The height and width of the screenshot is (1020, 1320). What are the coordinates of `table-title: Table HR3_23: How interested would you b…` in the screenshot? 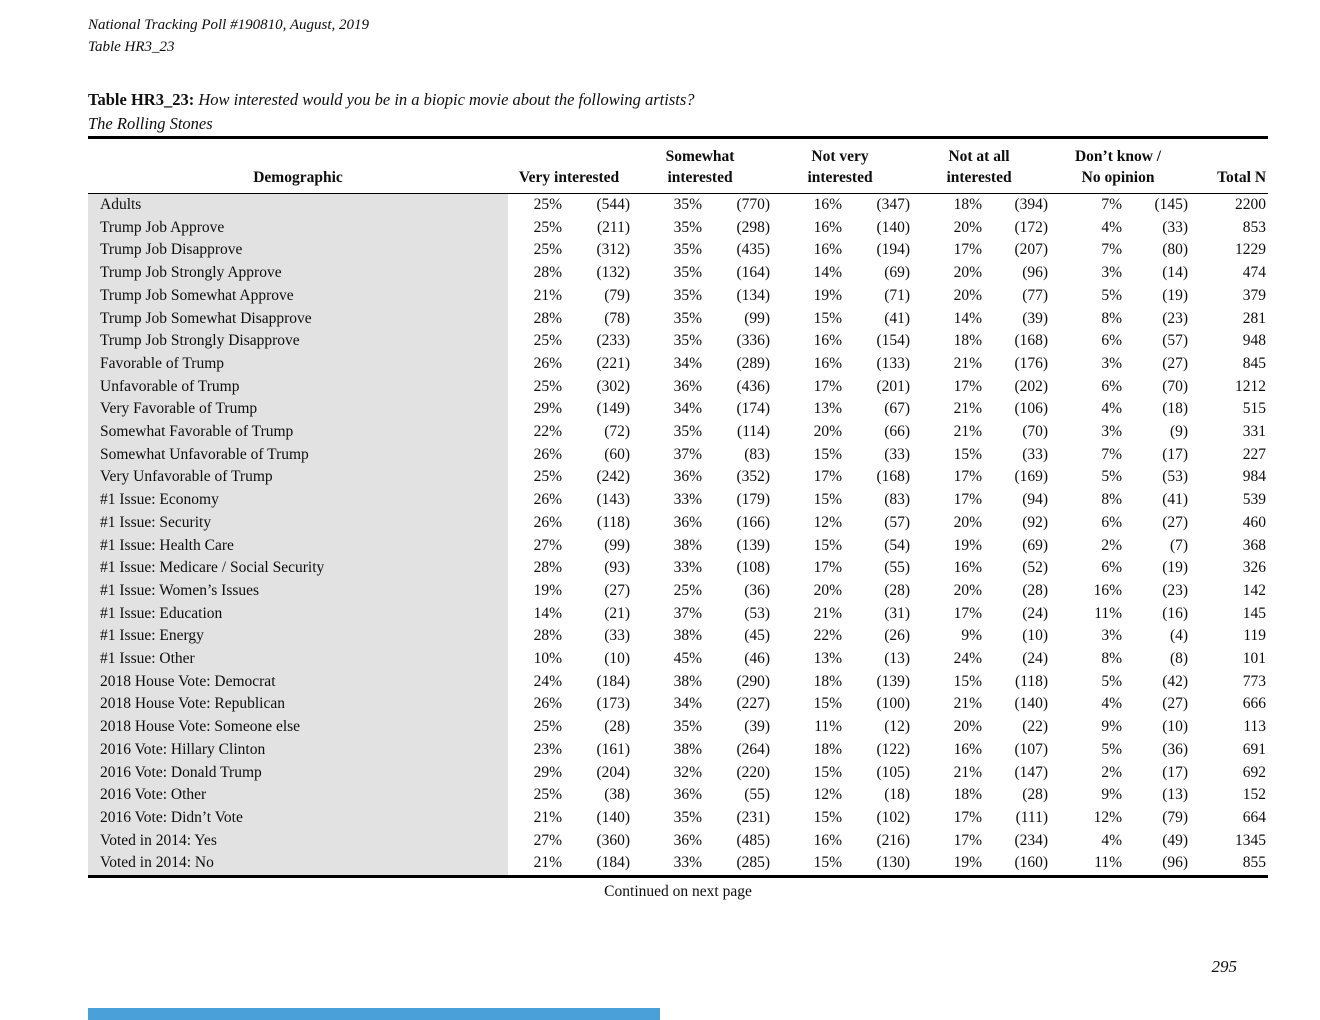 It's located at (391, 100).